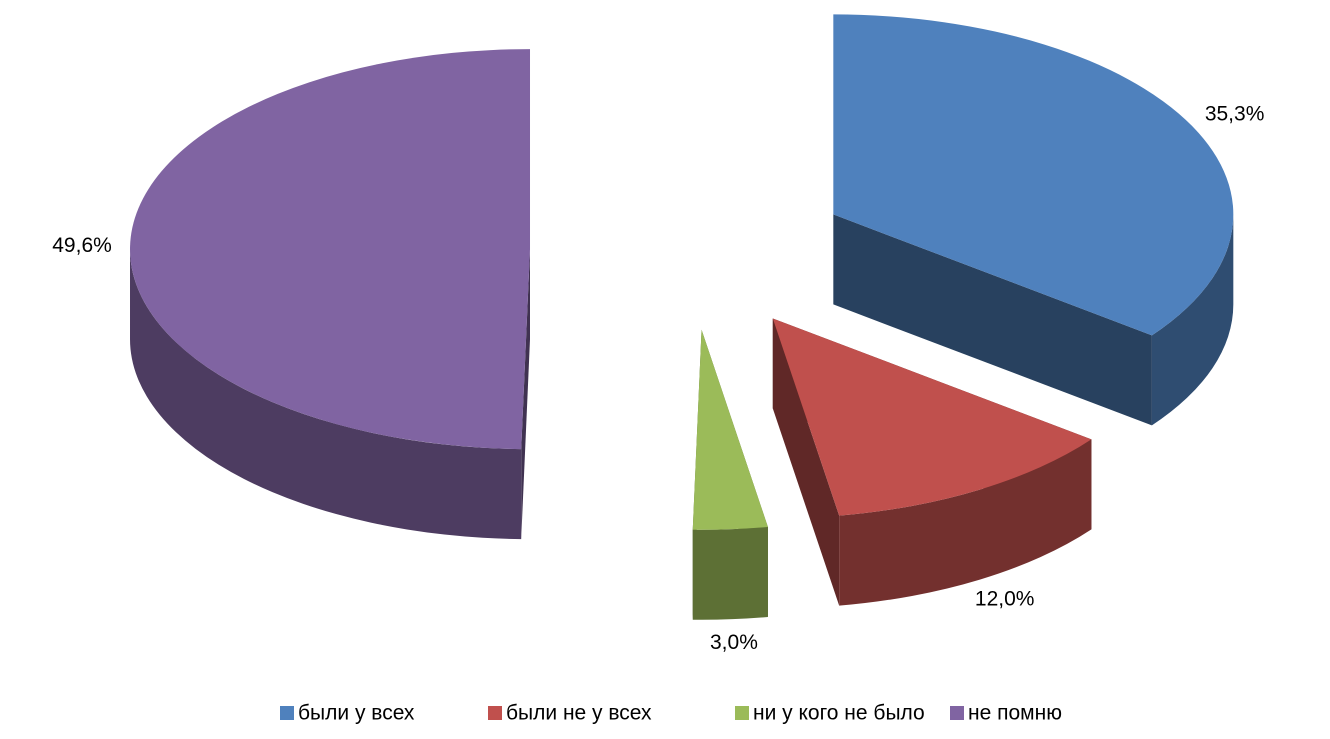  What do you see at coordinates (82, 245) in the screenshot?
I see `data-label: 49,6%` at bounding box center [82, 245].